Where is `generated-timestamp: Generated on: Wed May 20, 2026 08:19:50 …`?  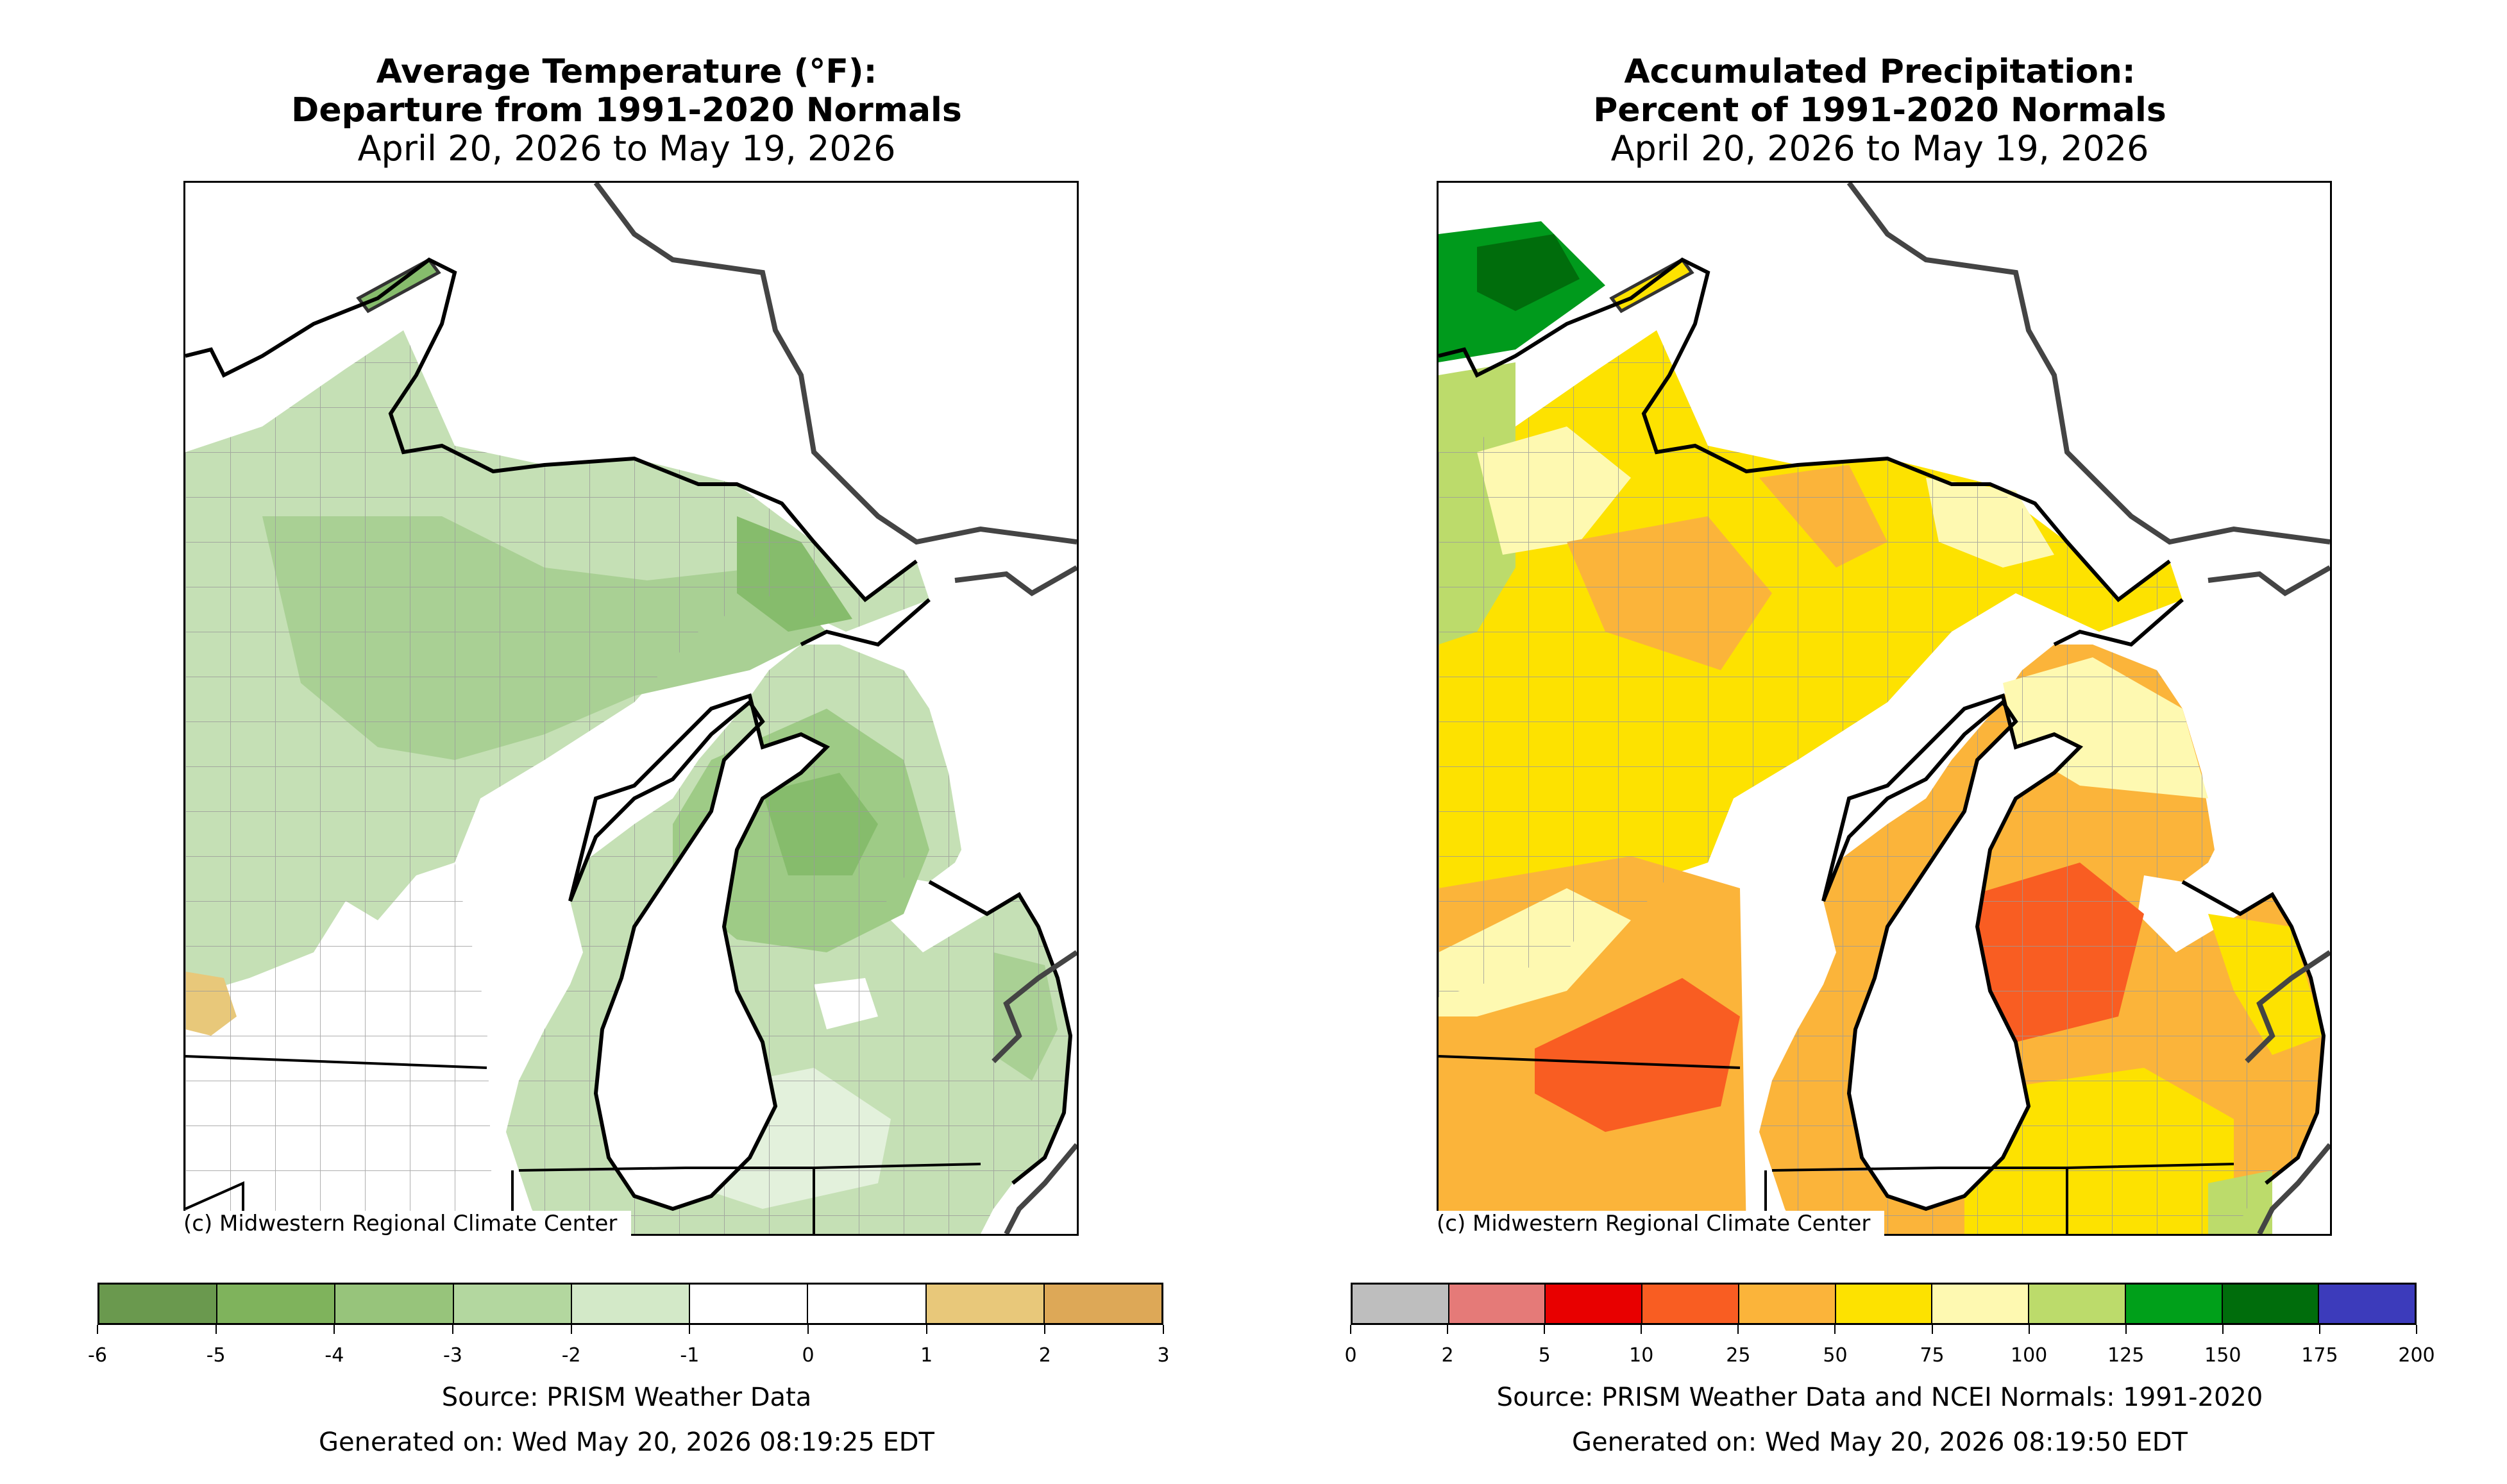
generated-timestamp: Generated on: Wed May 20, 2026 08:19:50 … is located at coordinates (1880, 1442).